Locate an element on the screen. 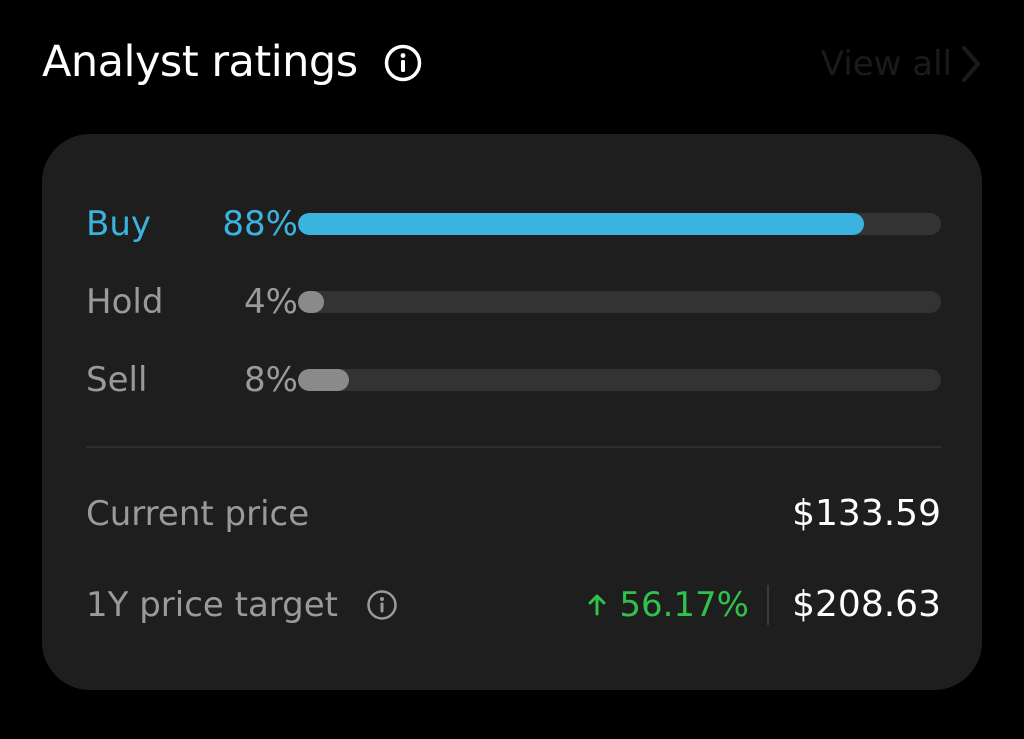  section-title: Analyst ratings is located at coordinates (200, 62).